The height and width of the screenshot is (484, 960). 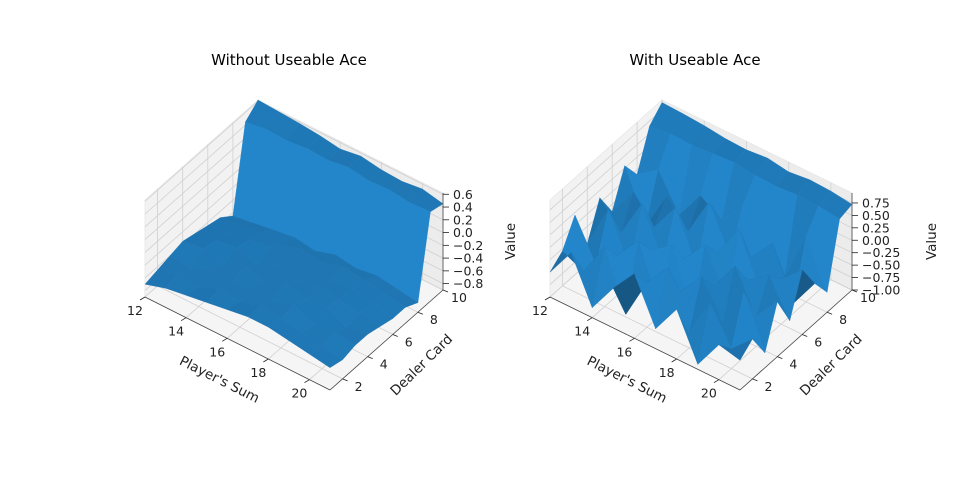 I want to click on chart-title: With Useable Ace, so click(x=694, y=60).